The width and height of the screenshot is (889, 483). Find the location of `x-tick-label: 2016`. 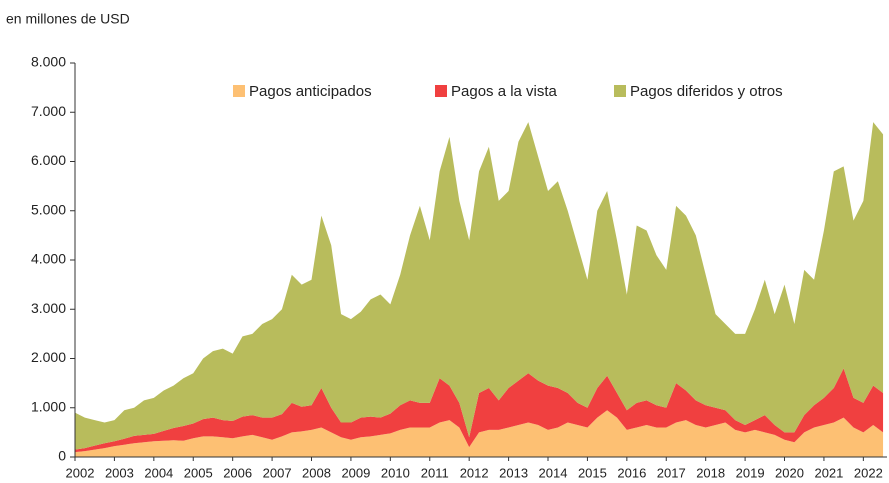

x-tick-label: 2016 is located at coordinates (631, 472).